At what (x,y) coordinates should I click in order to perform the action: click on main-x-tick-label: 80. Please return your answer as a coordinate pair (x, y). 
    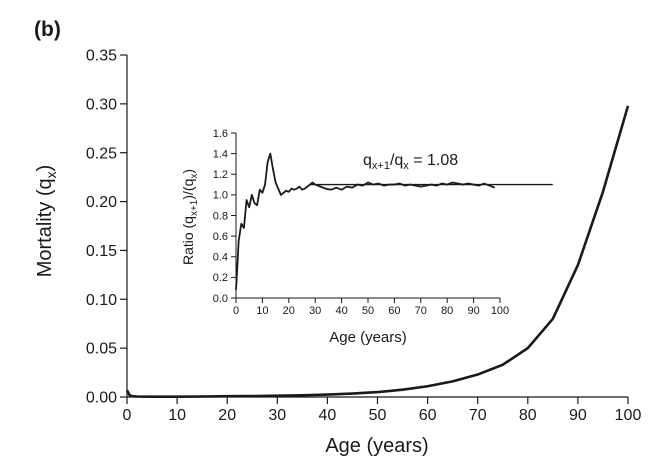
    Looking at the image, I should click on (528, 415).